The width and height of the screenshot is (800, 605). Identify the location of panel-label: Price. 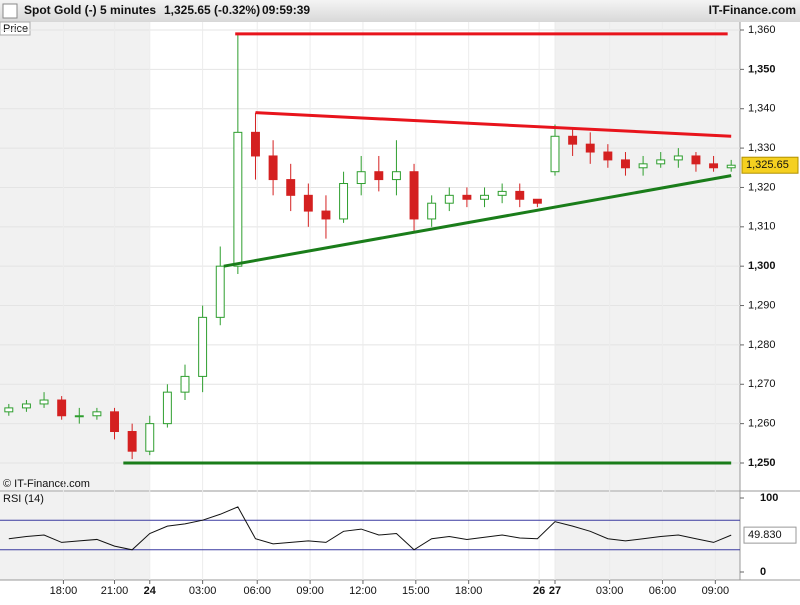
(15, 29).